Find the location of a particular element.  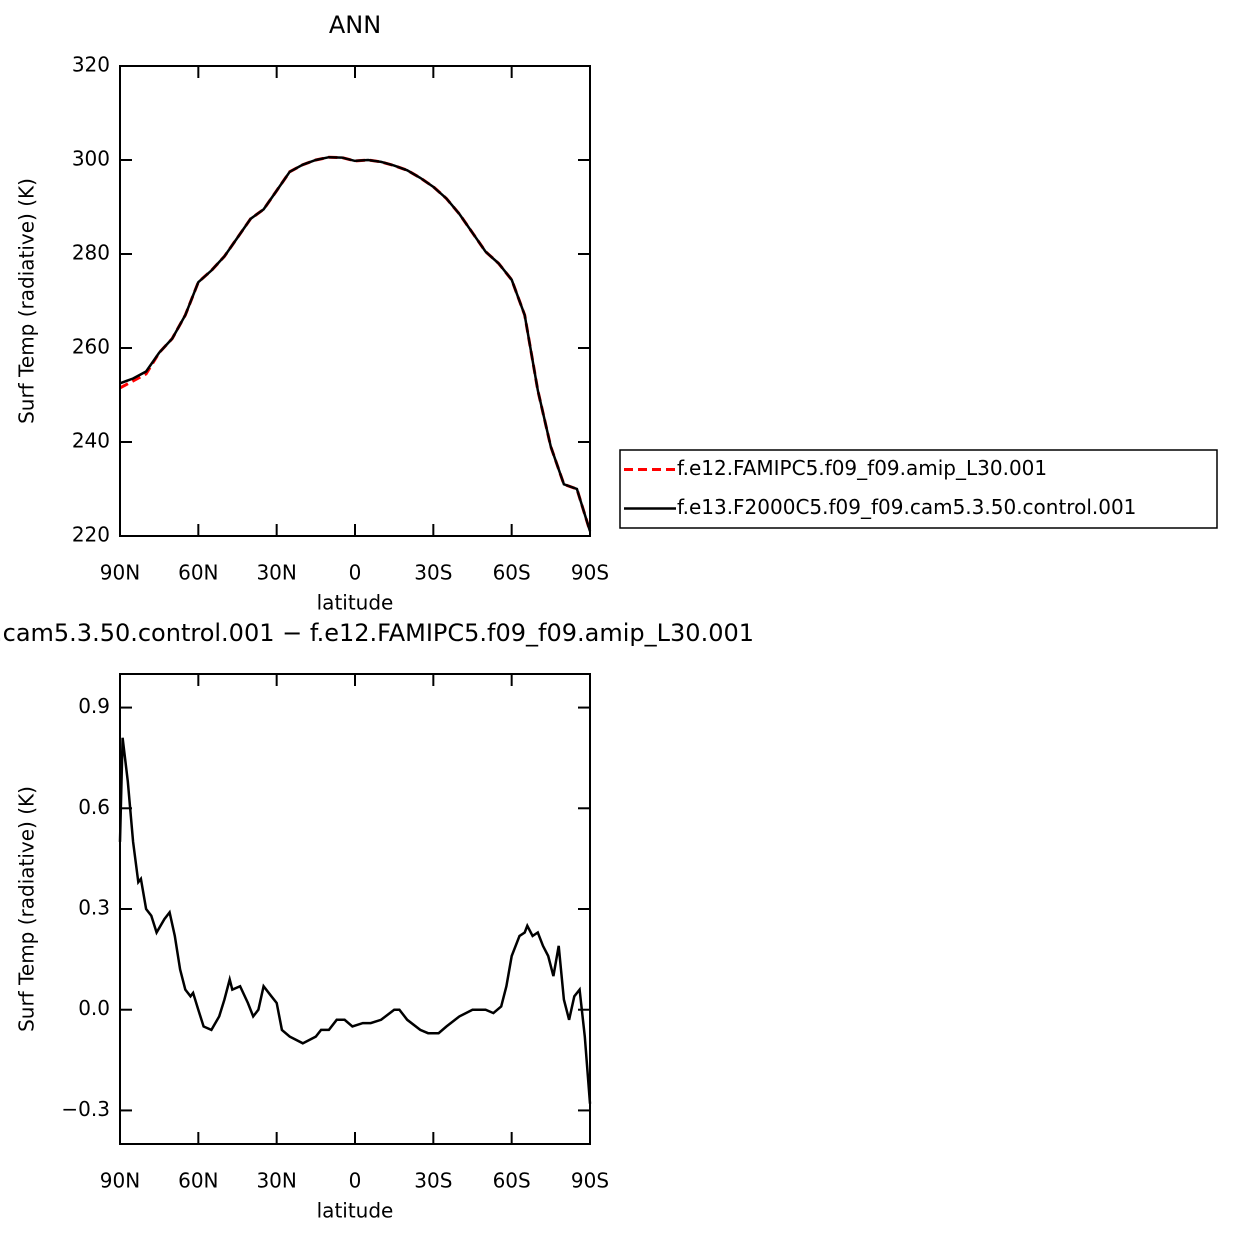

legend-box is located at coordinates (918, 489).